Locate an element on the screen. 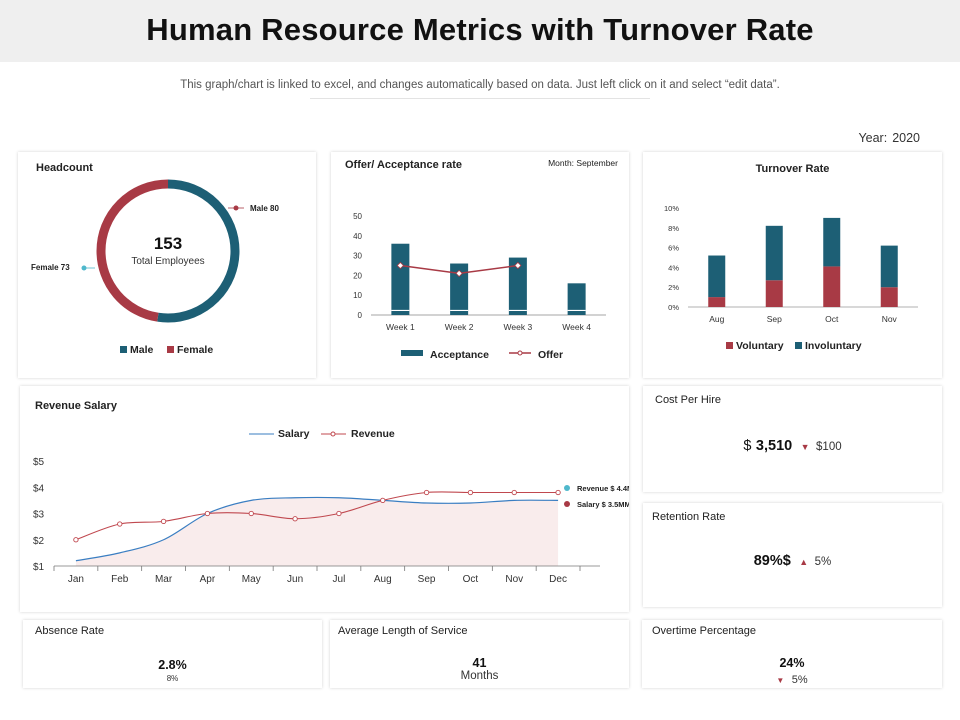 This screenshot has height=720, width=960. retention-card: Retention Rate 89%$ ▲ 5% is located at coordinates (792, 555).